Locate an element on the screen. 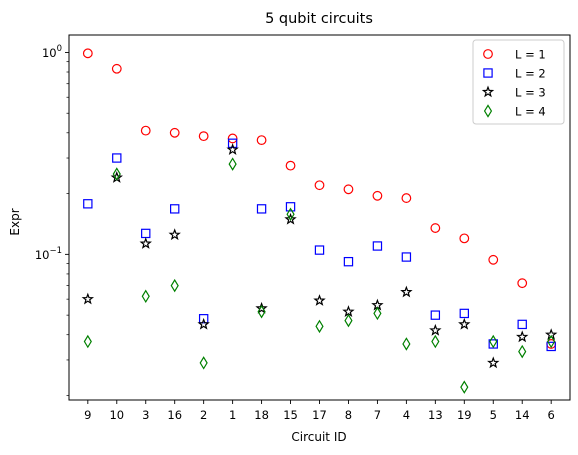 This screenshot has height=455, width=578. legend: L = 1 L = 2 L = 3 L = 4 is located at coordinates (518, 82).